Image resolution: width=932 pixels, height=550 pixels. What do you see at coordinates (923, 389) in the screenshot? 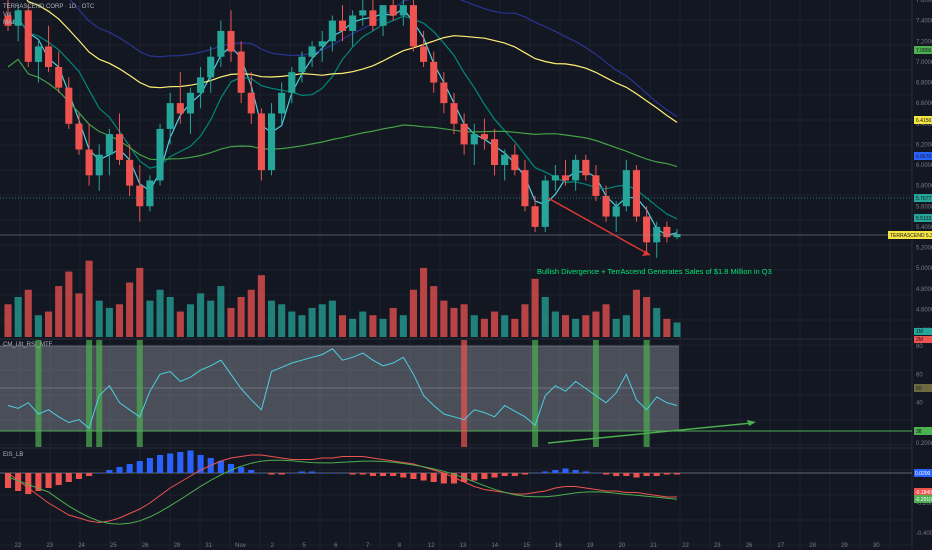
I see `rsi-axis: 806040205038` at bounding box center [923, 389].